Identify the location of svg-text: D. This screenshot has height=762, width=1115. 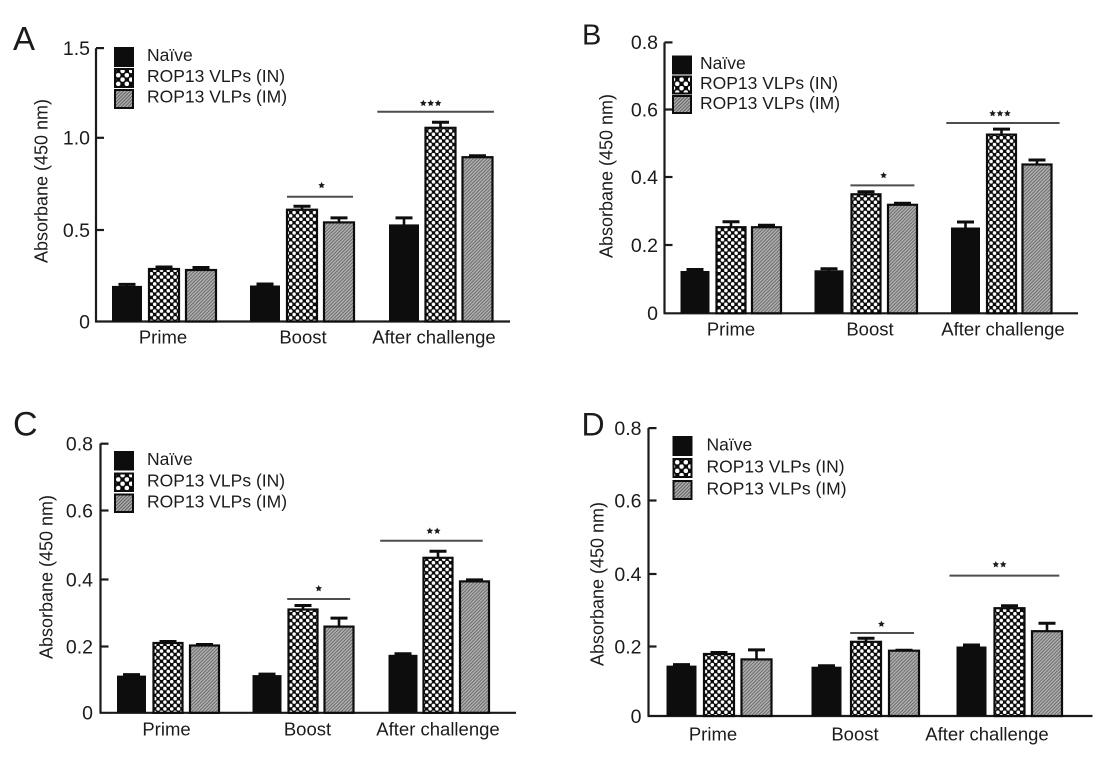
(593, 425).